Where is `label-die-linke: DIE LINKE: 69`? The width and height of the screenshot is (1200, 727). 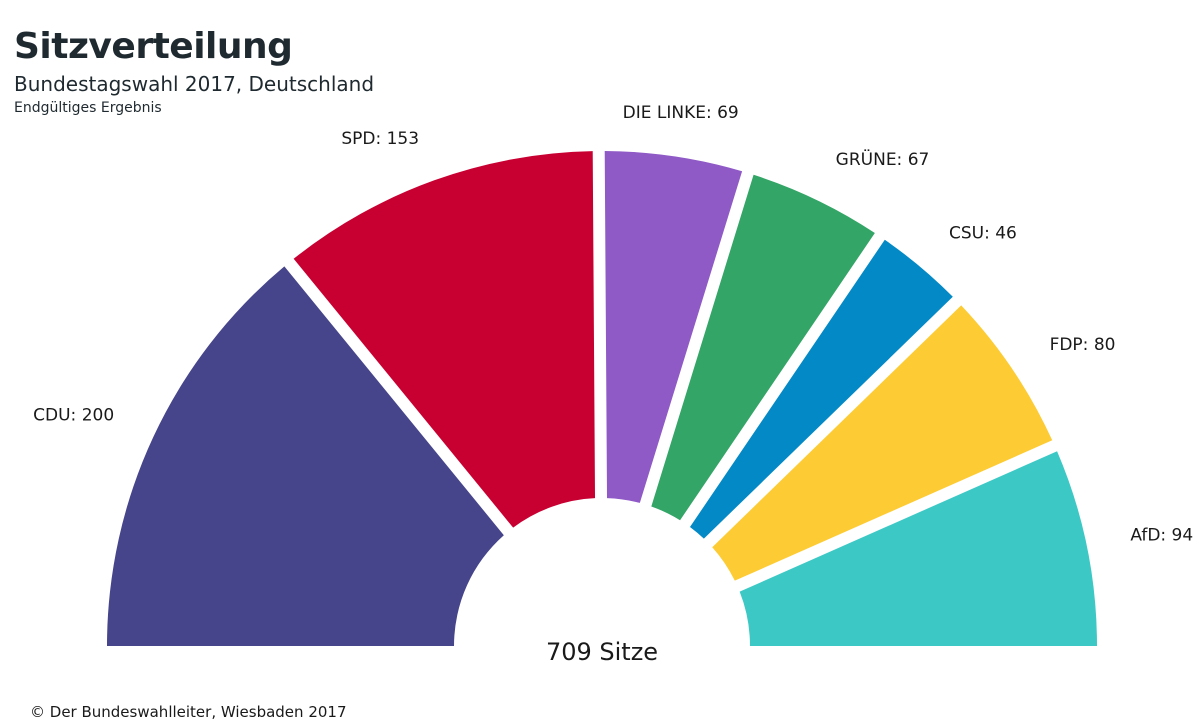
label-die-linke: DIE LINKE: 69 is located at coordinates (681, 113).